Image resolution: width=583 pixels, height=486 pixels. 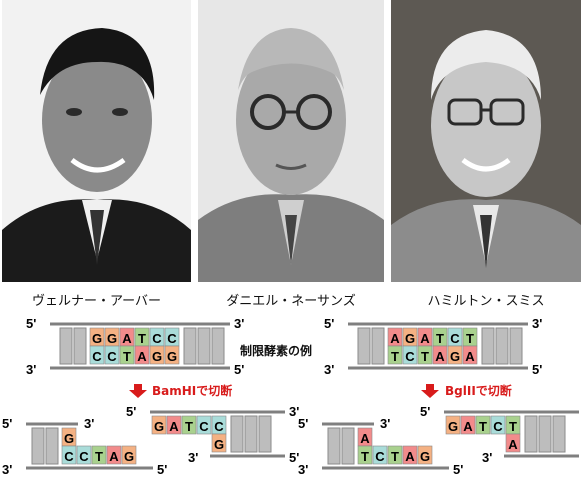 I want to click on bamhi-left-3prime-bottom: 3', so click(x=7, y=469).